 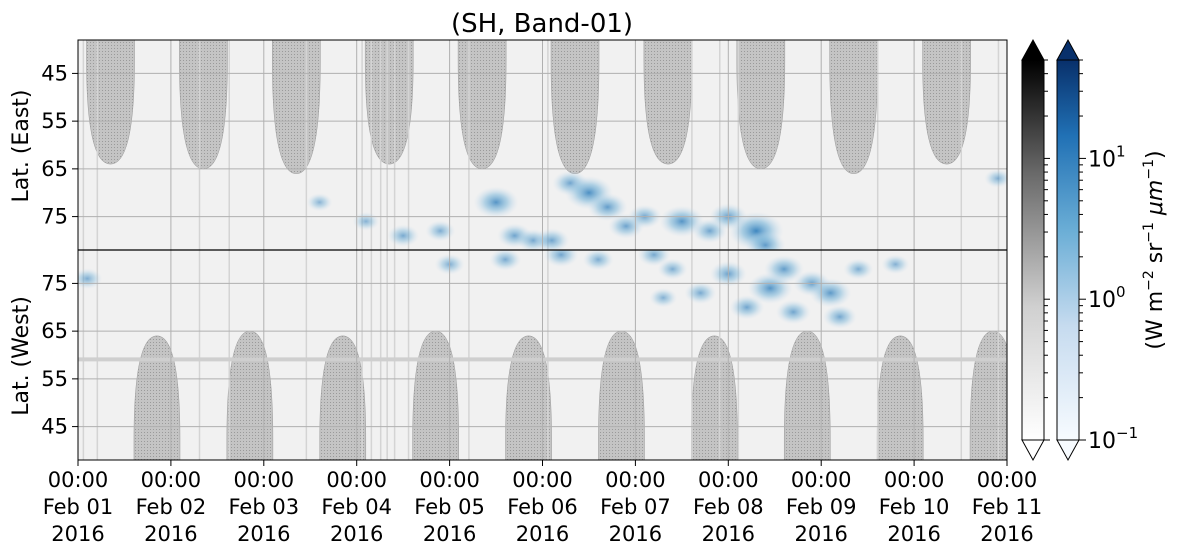 What do you see at coordinates (54, 283) in the screenshot?
I see `ytick-label-west: 75` at bounding box center [54, 283].